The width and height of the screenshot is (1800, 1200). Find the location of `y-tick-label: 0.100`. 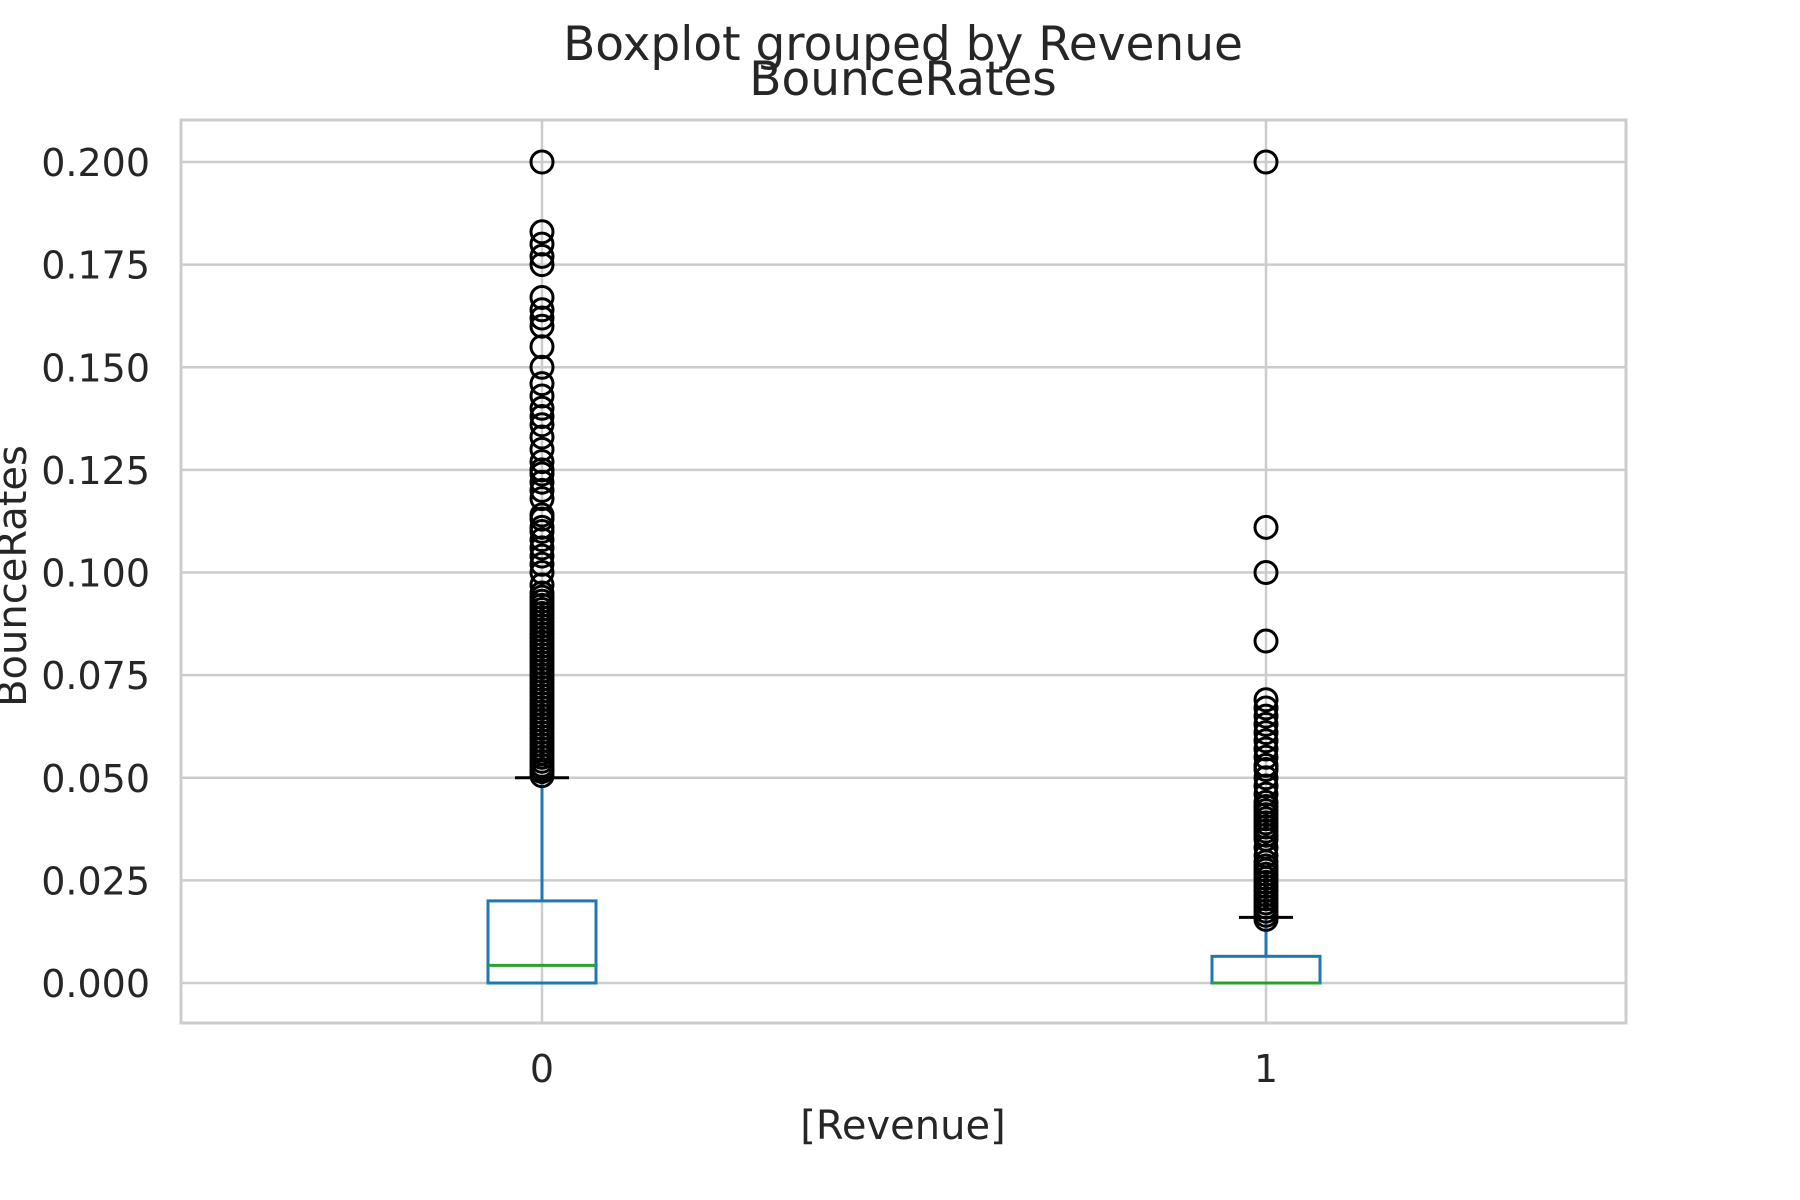

y-tick-label: 0.100 is located at coordinates (95, 574).